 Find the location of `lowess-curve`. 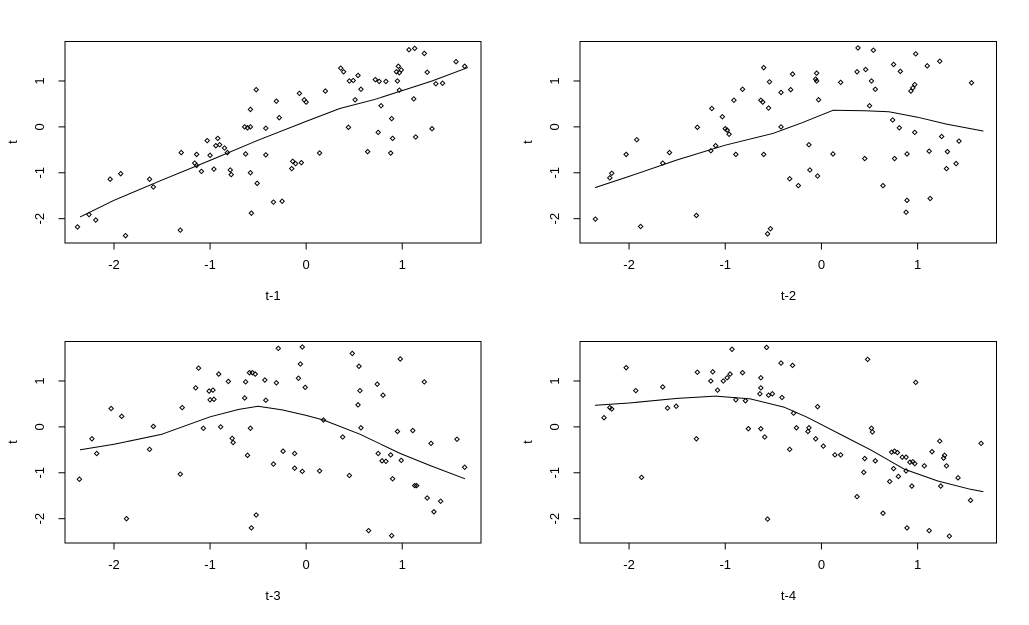

lowess-curve is located at coordinates (272, 442).